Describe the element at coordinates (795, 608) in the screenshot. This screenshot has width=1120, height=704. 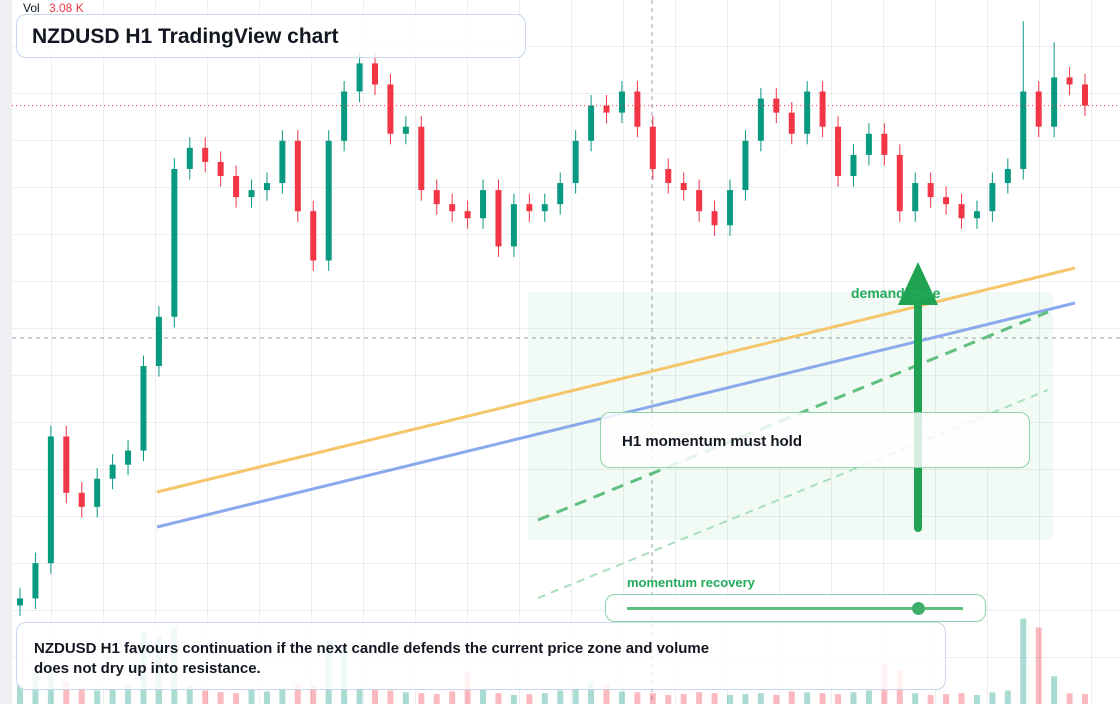
I see `momentum-slider` at that location.